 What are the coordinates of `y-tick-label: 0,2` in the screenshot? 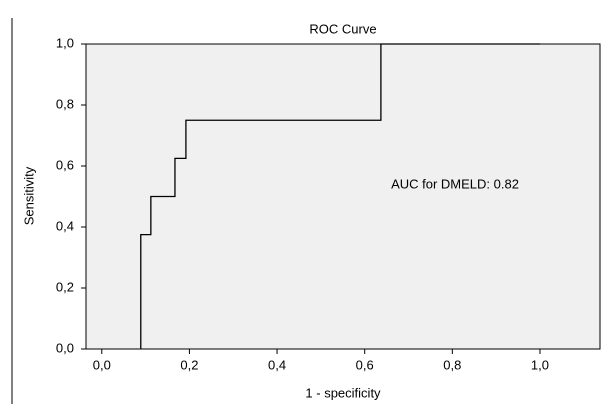 It's located at (65, 286).